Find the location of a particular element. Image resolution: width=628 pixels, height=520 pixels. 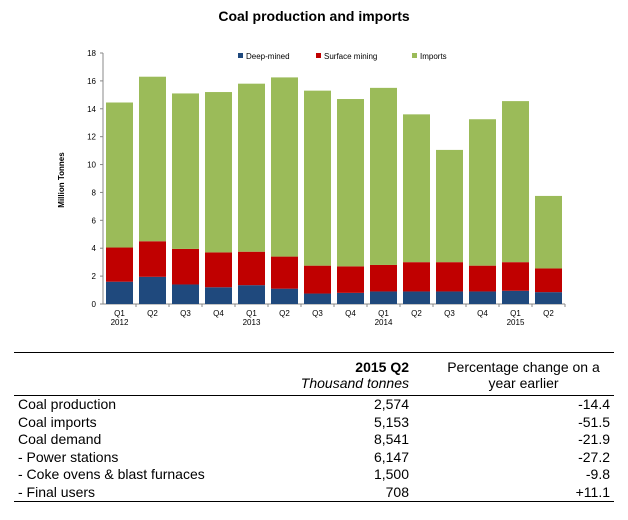

y-axis-label: Million Tonnes is located at coordinates (61, 180).